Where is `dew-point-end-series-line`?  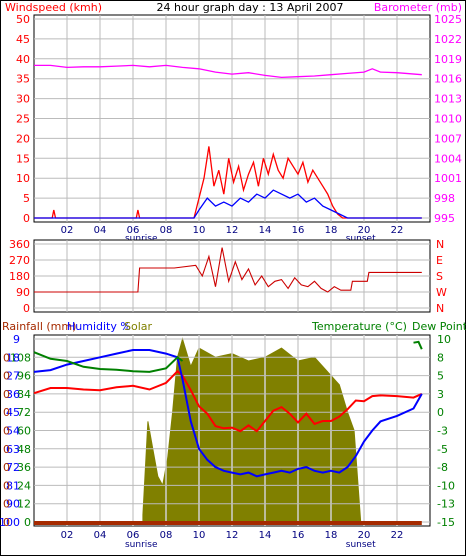
dew-point-end-series-line is located at coordinates (418, 345).